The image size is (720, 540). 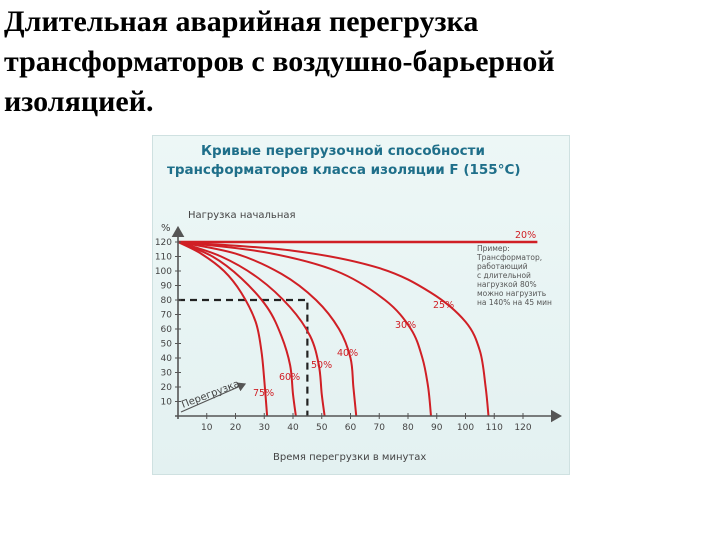 What do you see at coordinates (504, 275) in the screenshot?
I see `example-note-line: с длительной` at bounding box center [504, 275].